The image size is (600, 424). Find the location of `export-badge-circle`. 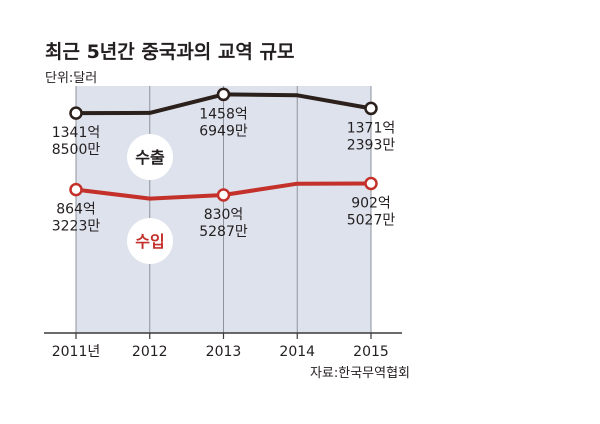

export-badge-circle is located at coordinates (150, 157).